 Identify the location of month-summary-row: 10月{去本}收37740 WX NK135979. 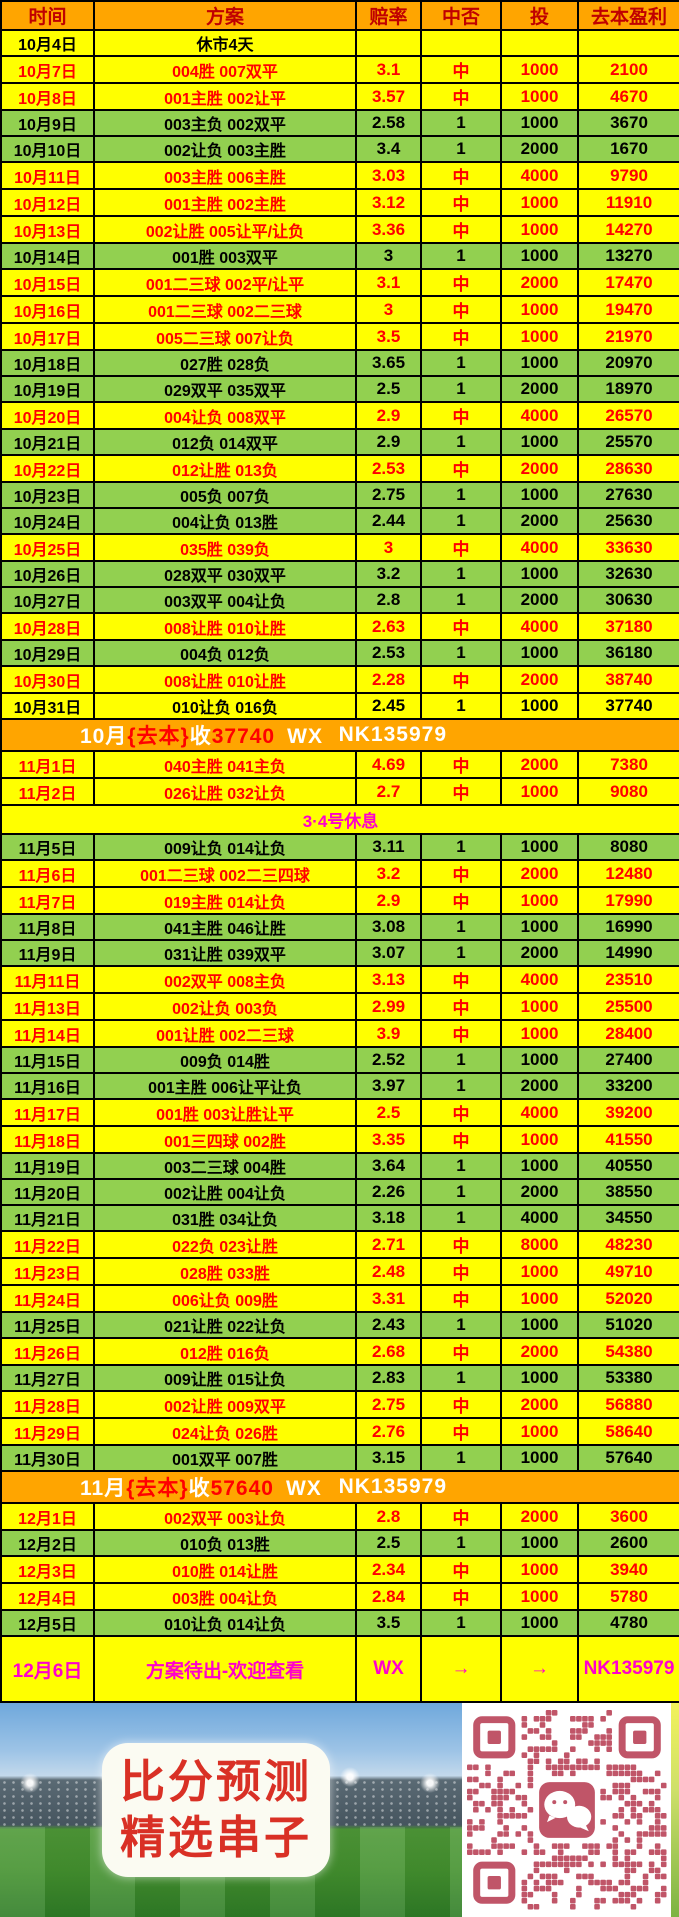
(339, 735).